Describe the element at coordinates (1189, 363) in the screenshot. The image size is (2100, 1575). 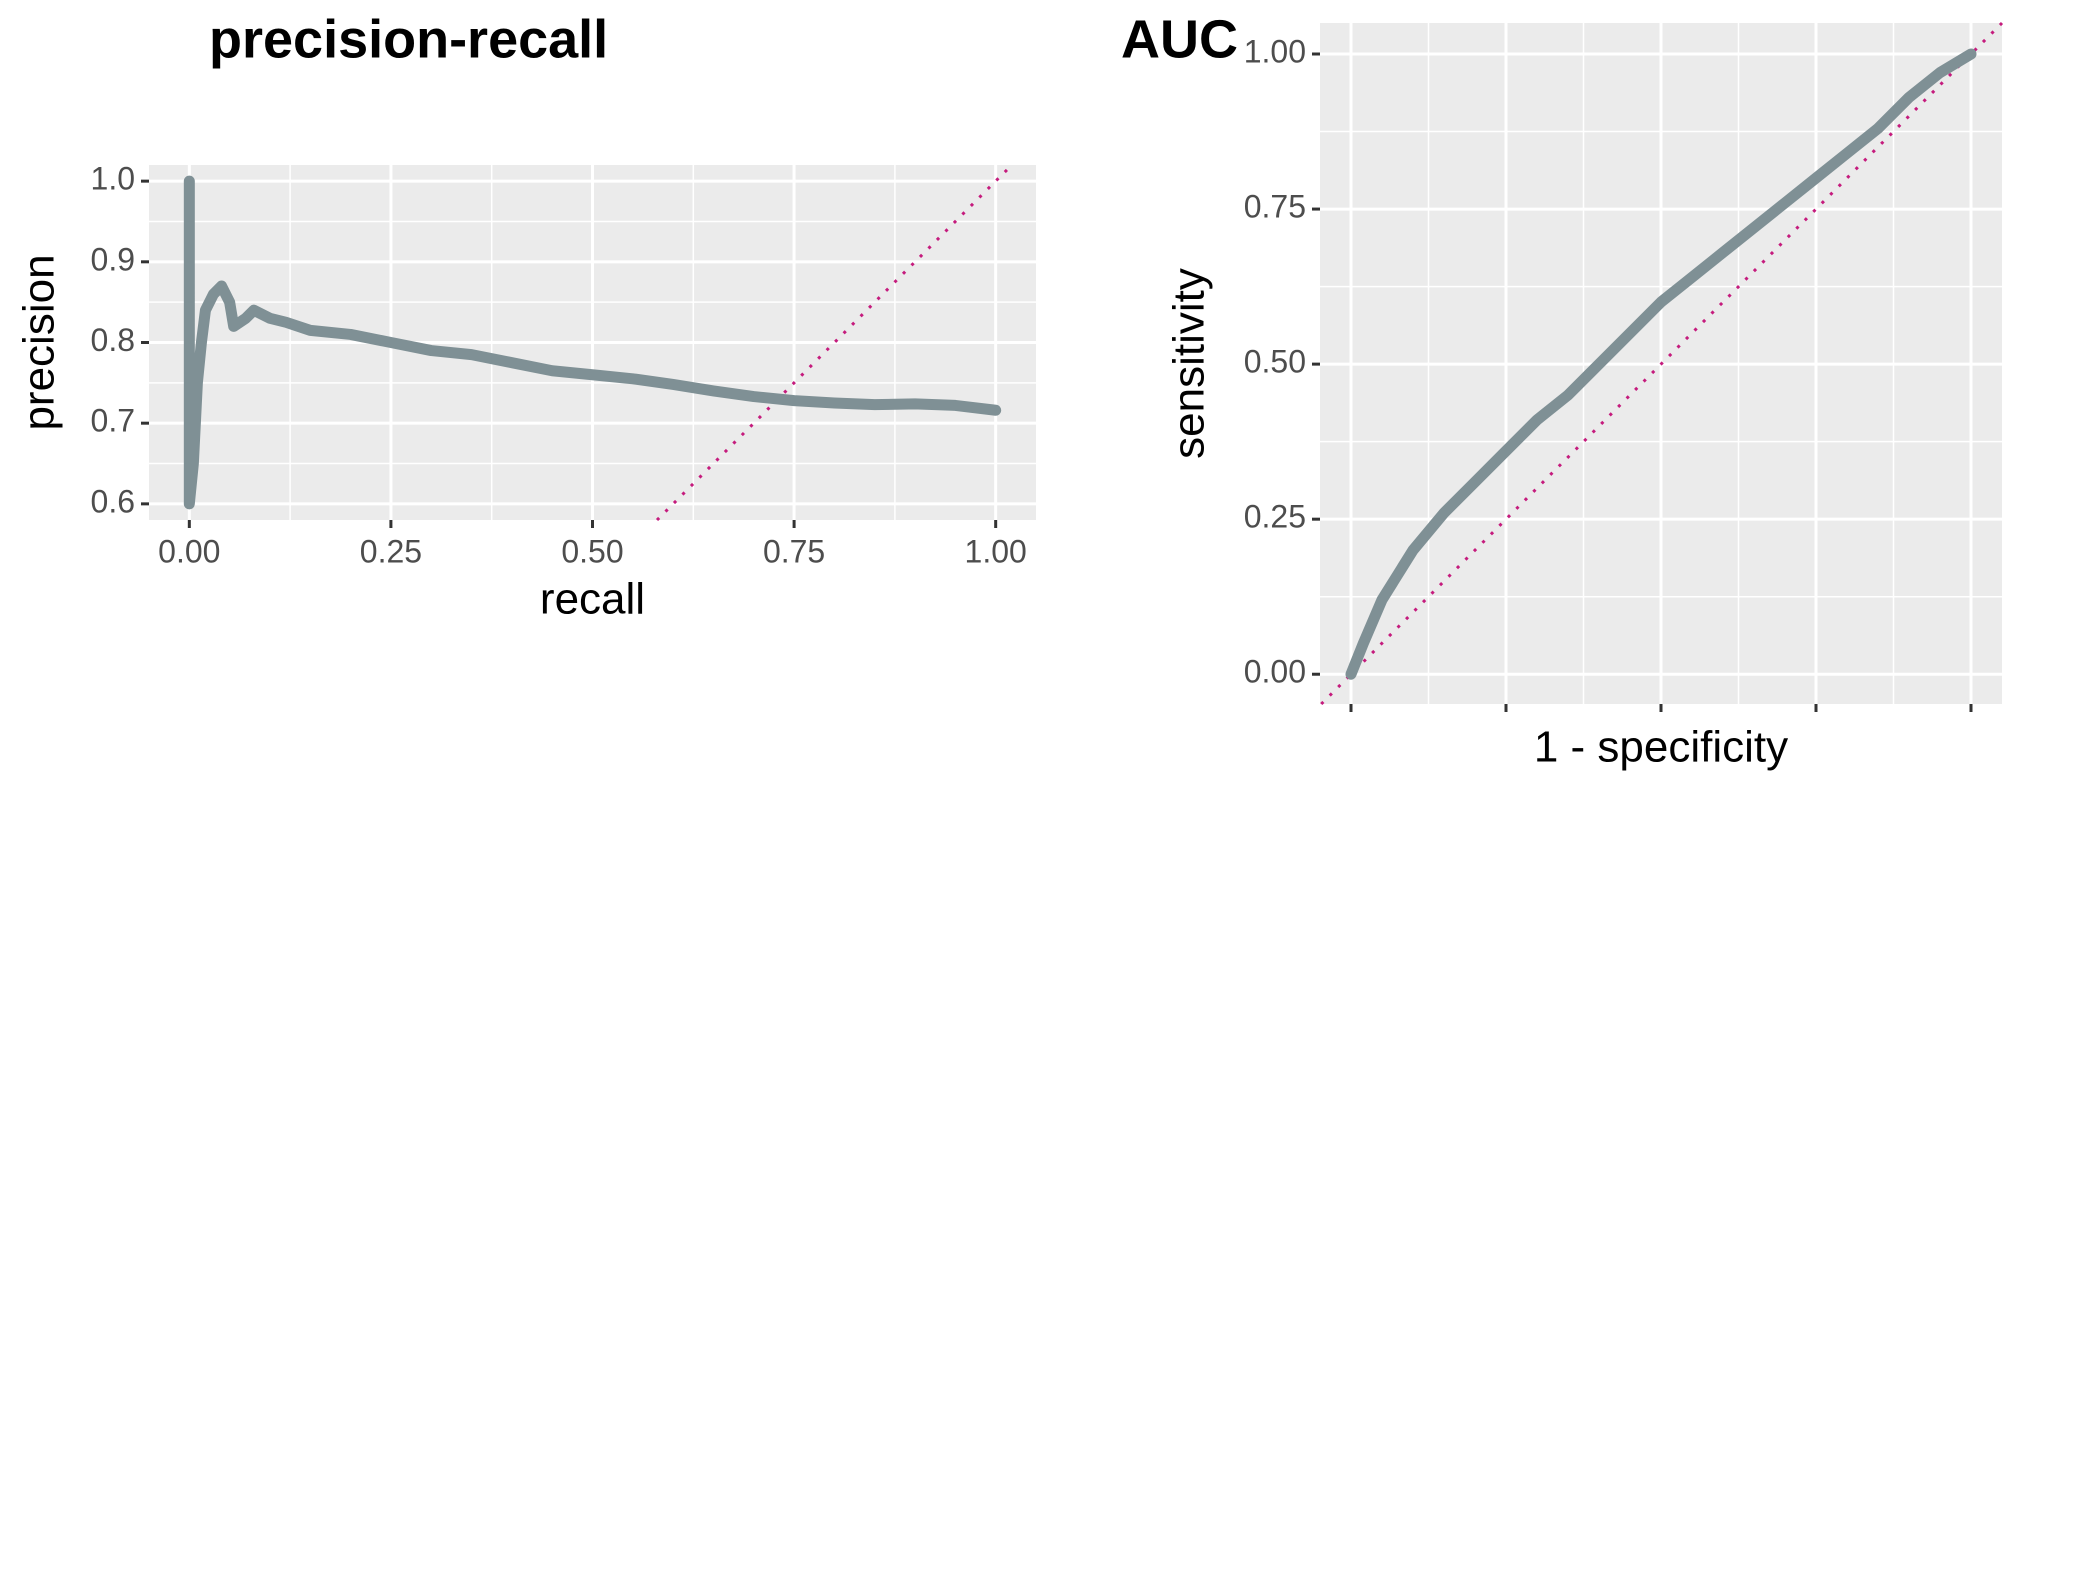
I see `y-axis-title: sensitivity` at that location.